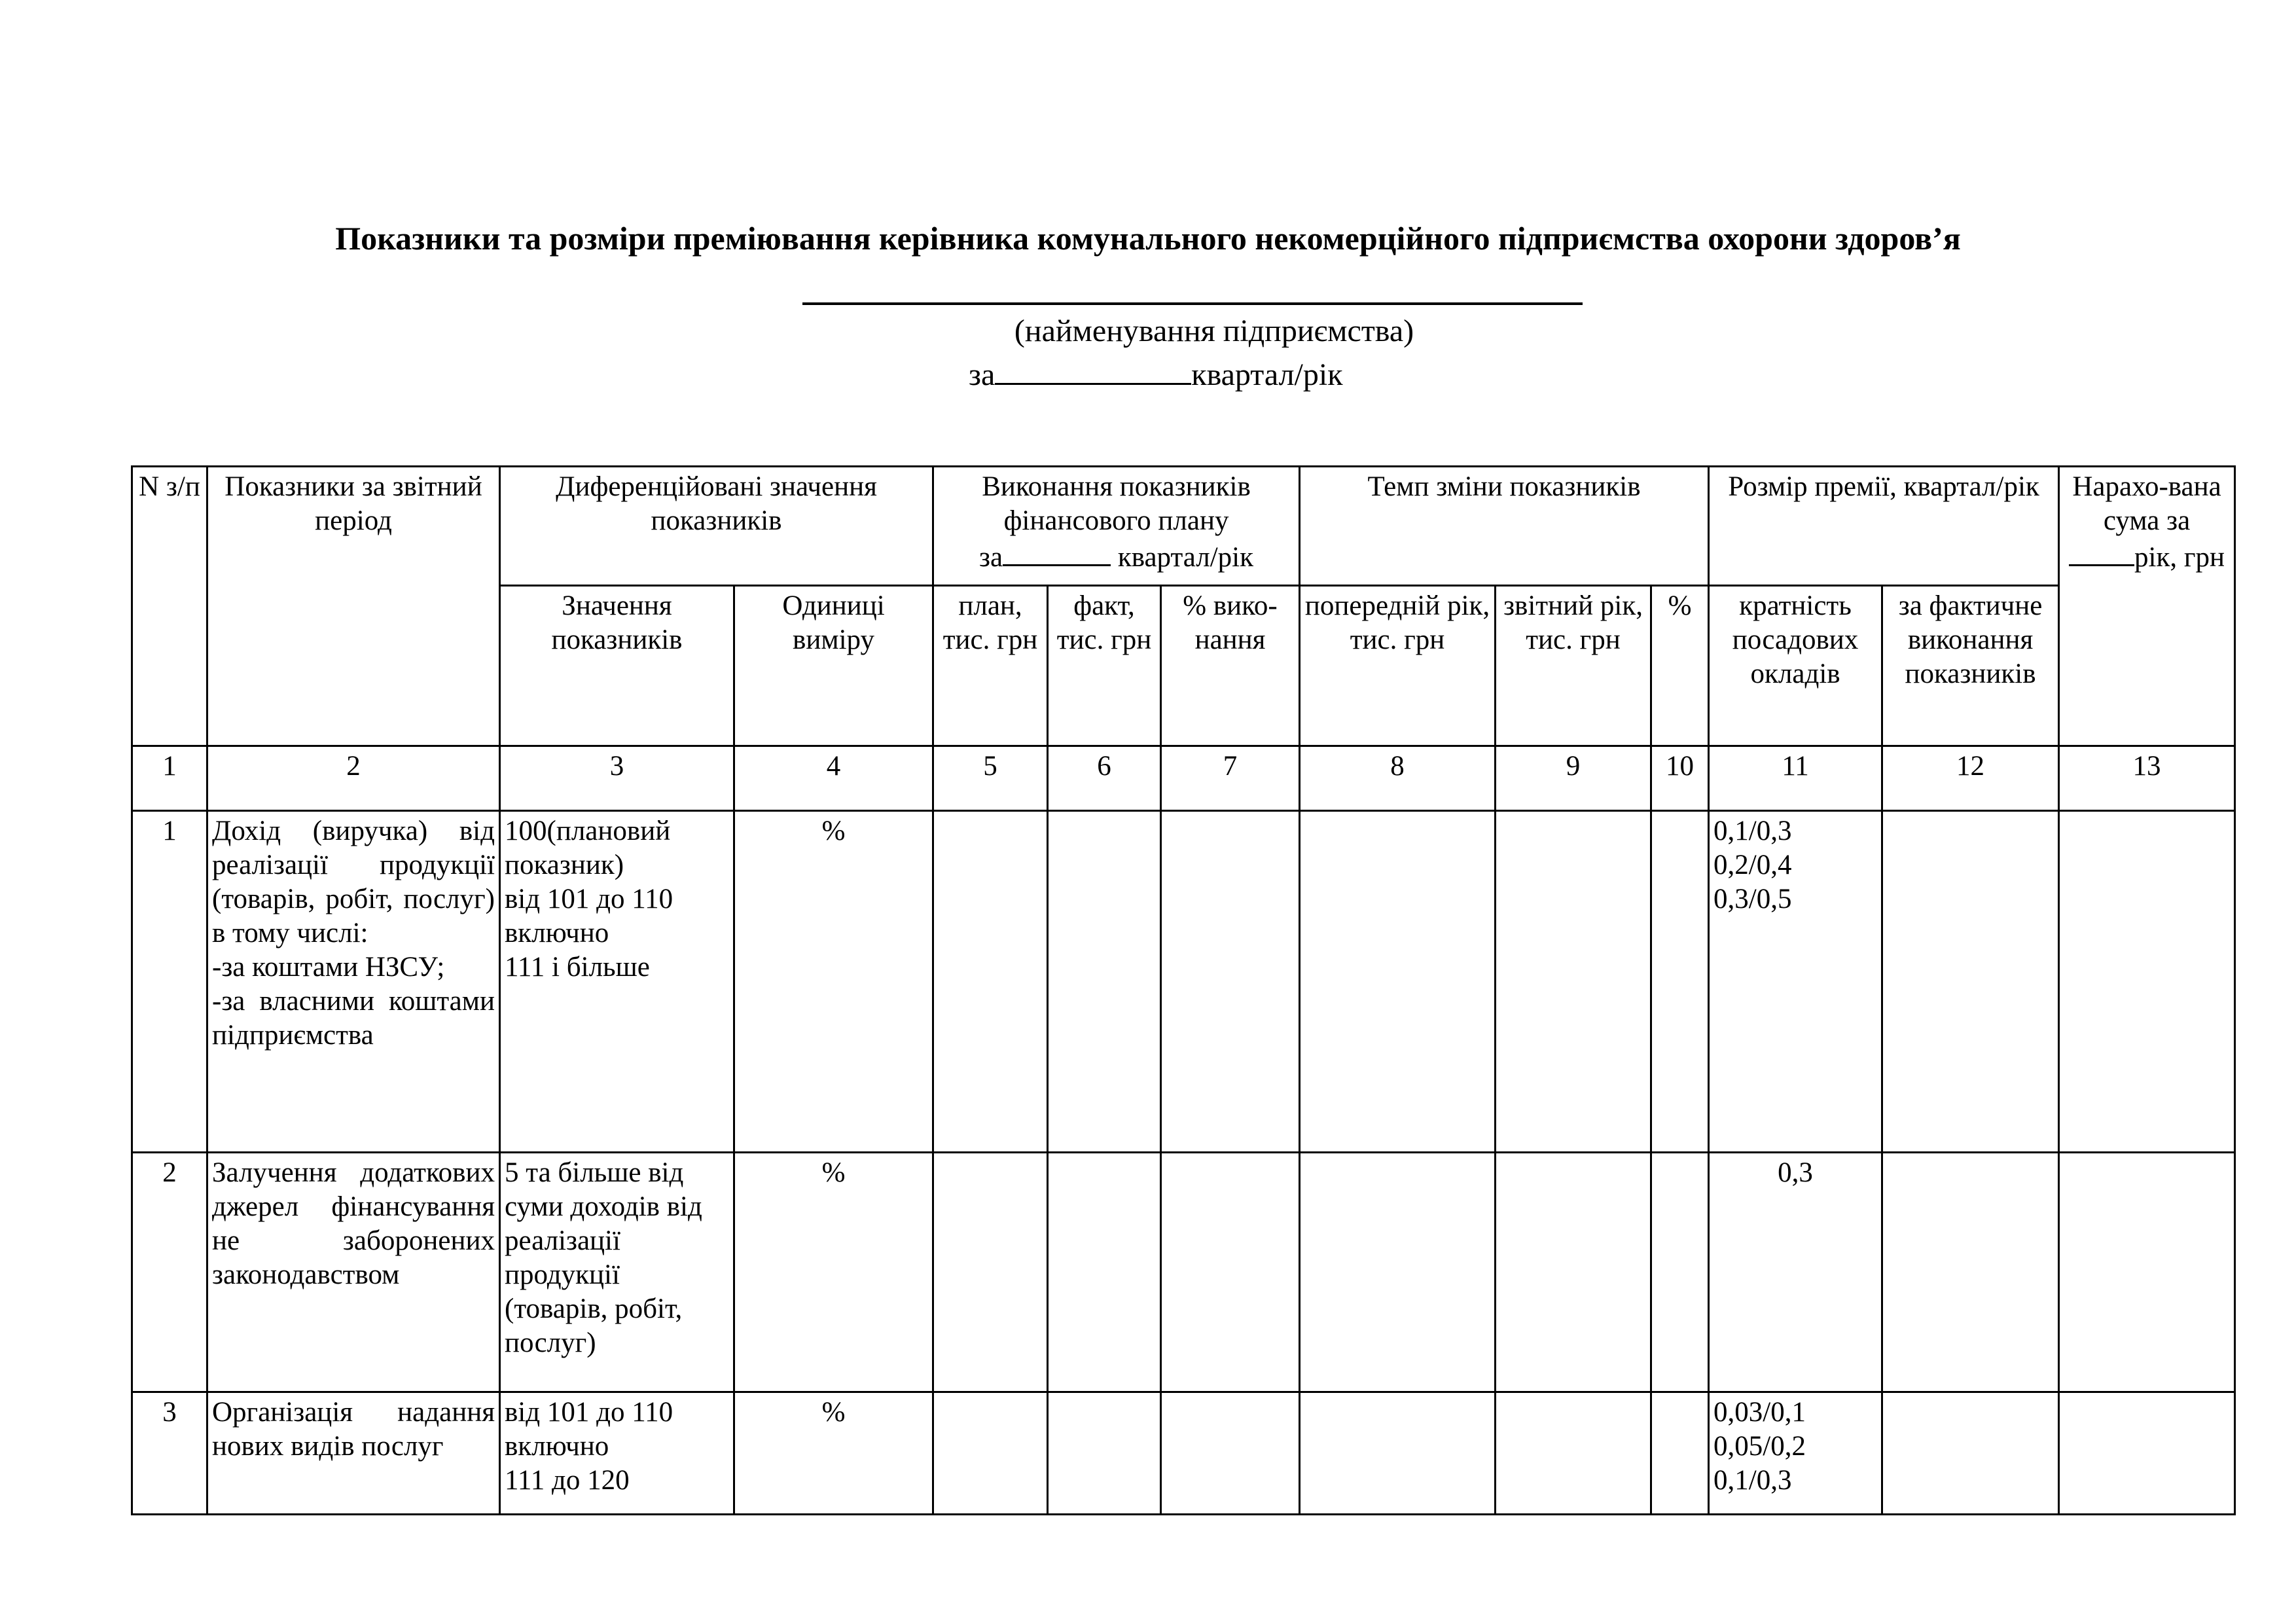 The height and width of the screenshot is (1624, 2296). What do you see at coordinates (1752, 865) in the screenshot?
I see `bonus-value: 0,2/0,4` at bounding box center [1752, 865].